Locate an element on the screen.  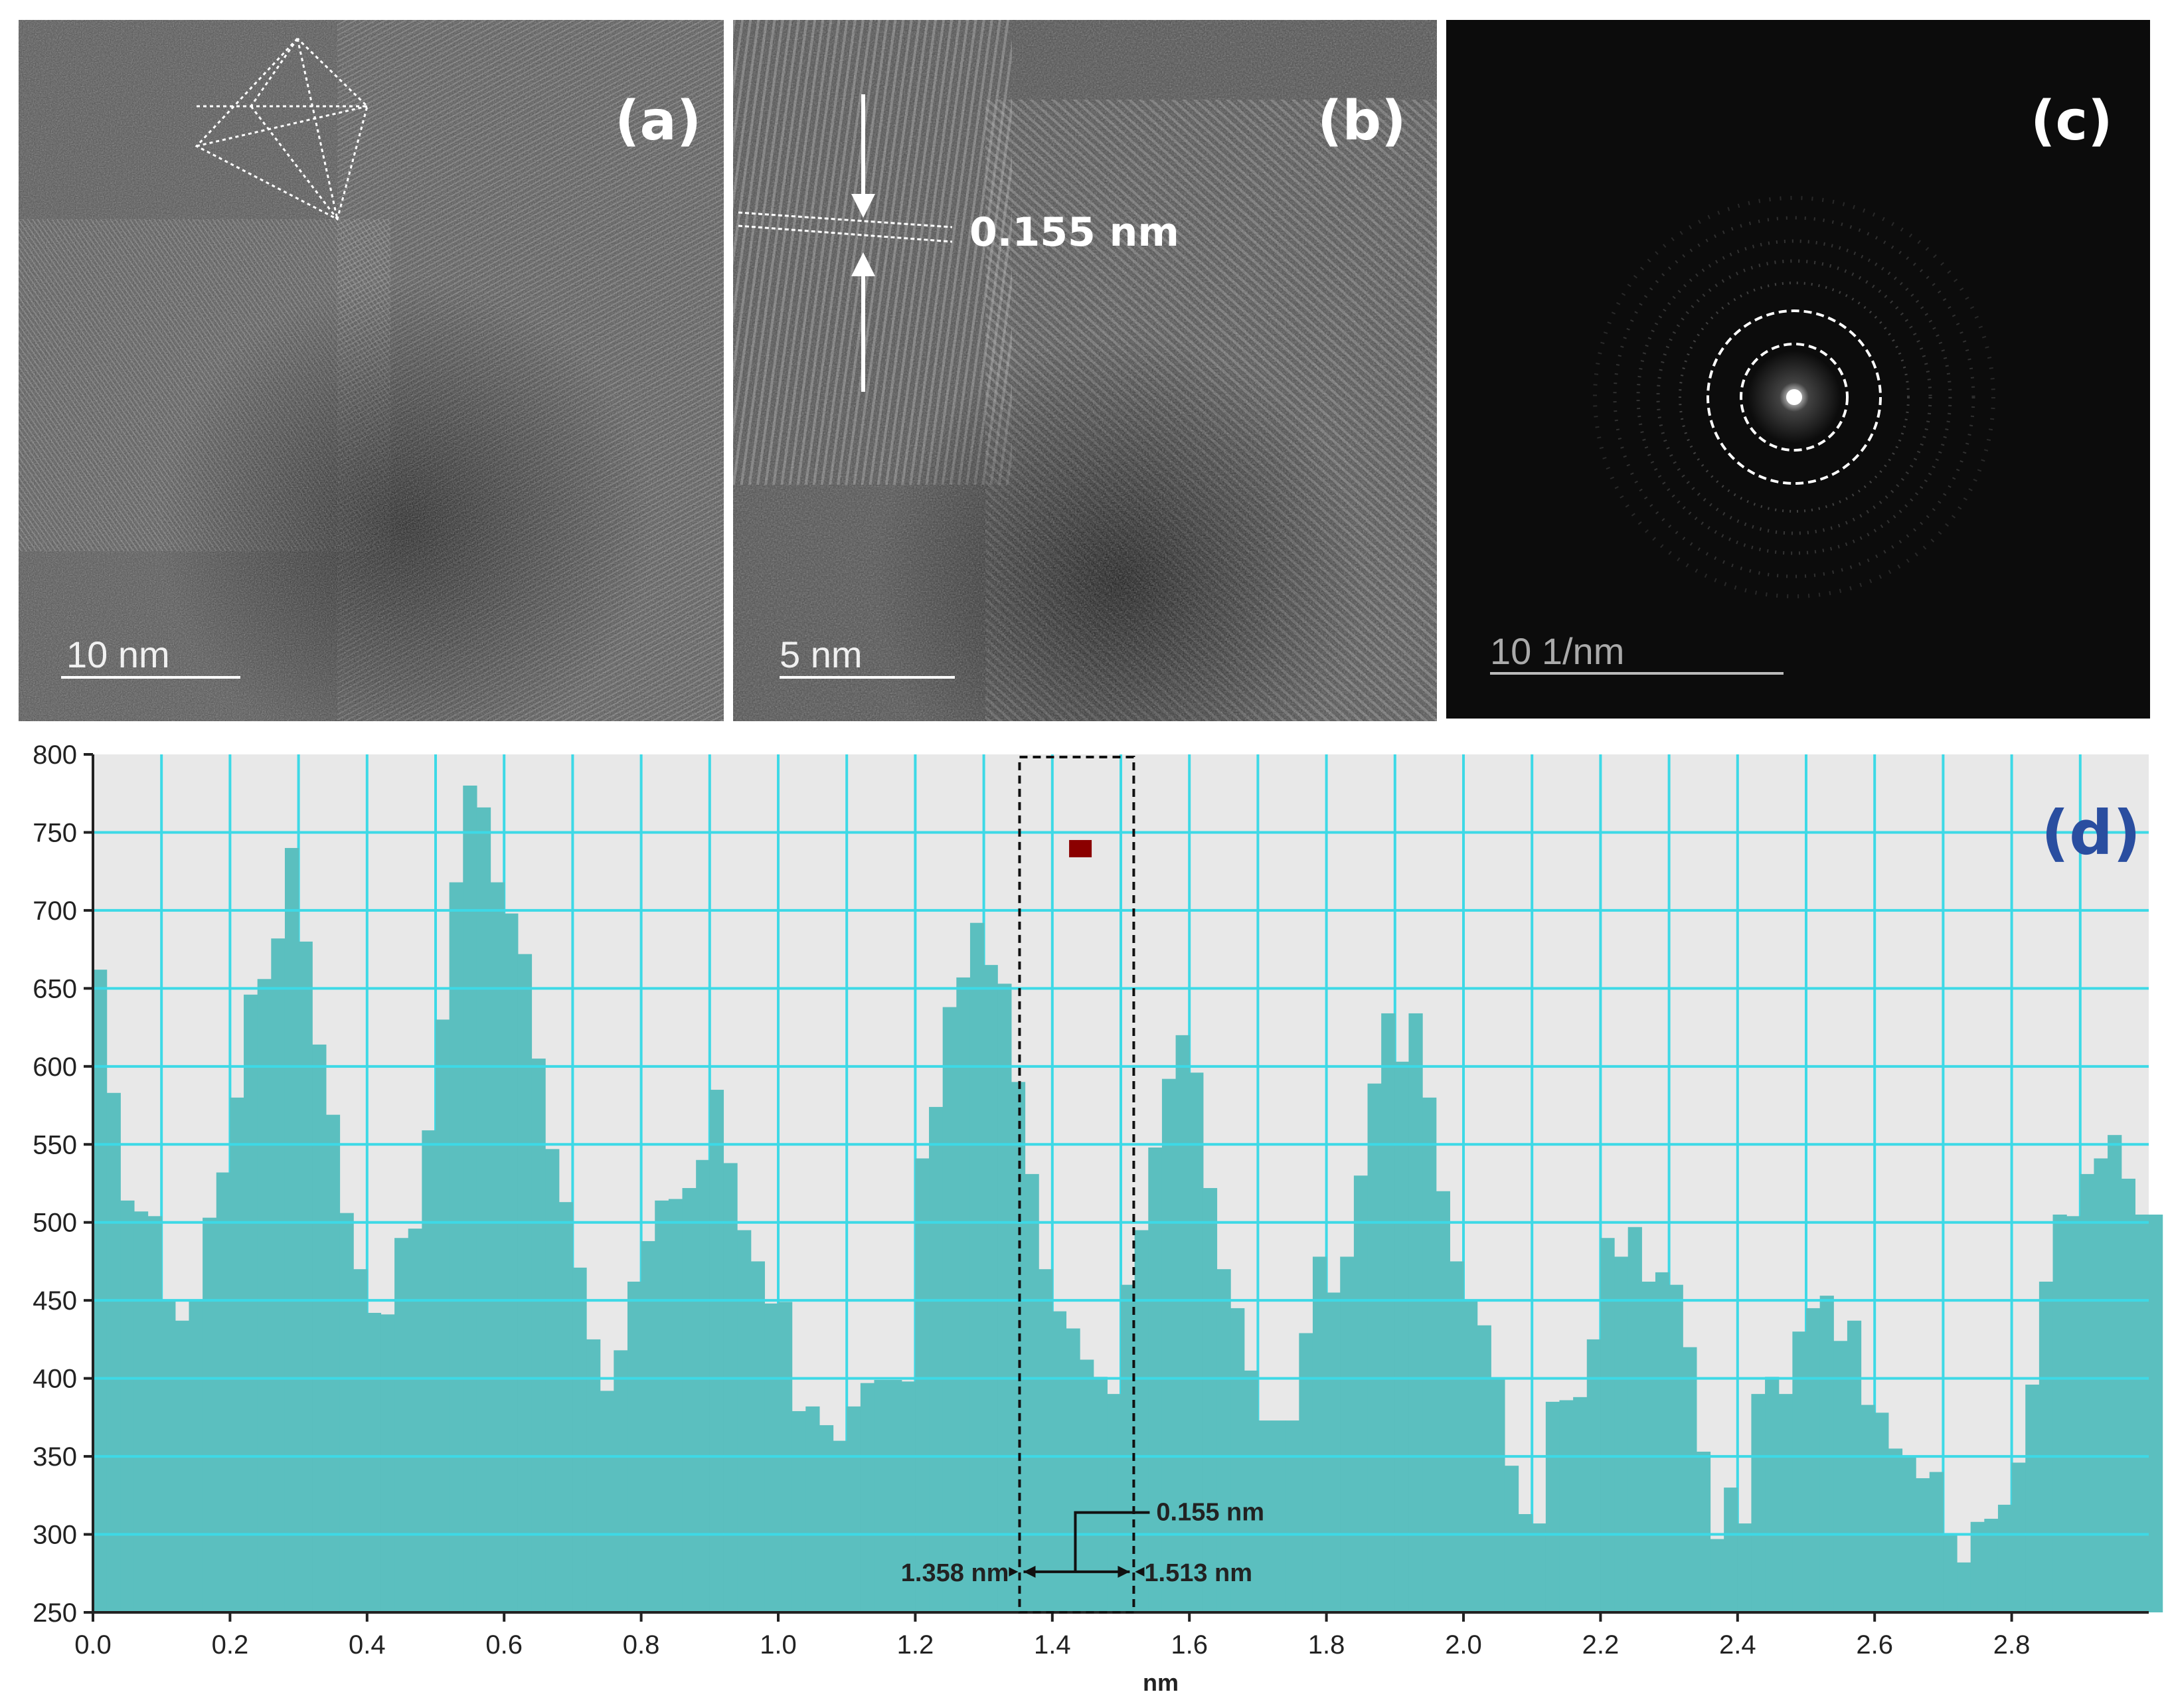
x-tick-label: 2.4 is located at coordinates (1738, 1645).